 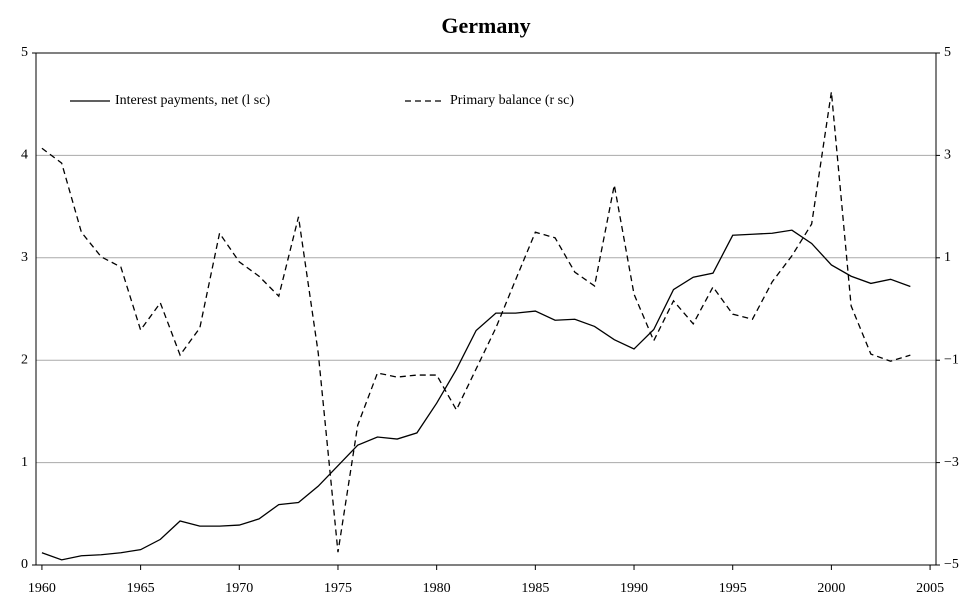 What do you see at coordinates (24, 359) in the screenshot?
I see `y-tick-label: 2` at bounding box center [24, 359].